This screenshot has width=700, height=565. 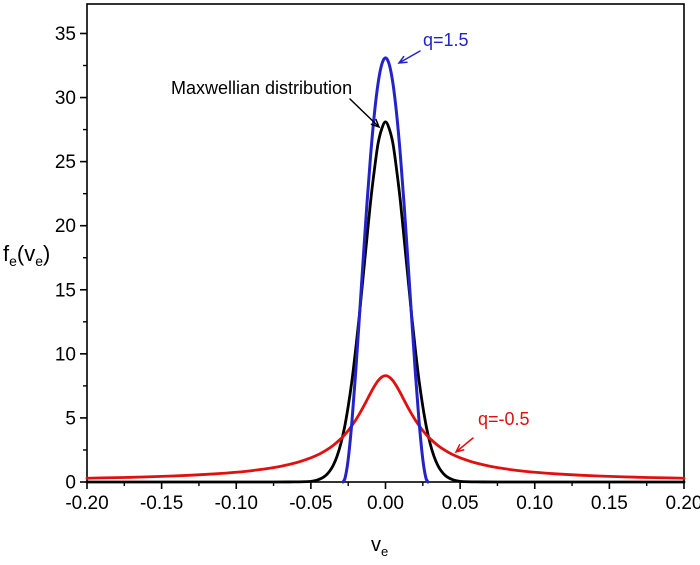 What do you see at coordinates (504, 419) in the screenshot?
I see `annotation-q-0-5: q=-0.5` at bounding box center [504, 419].